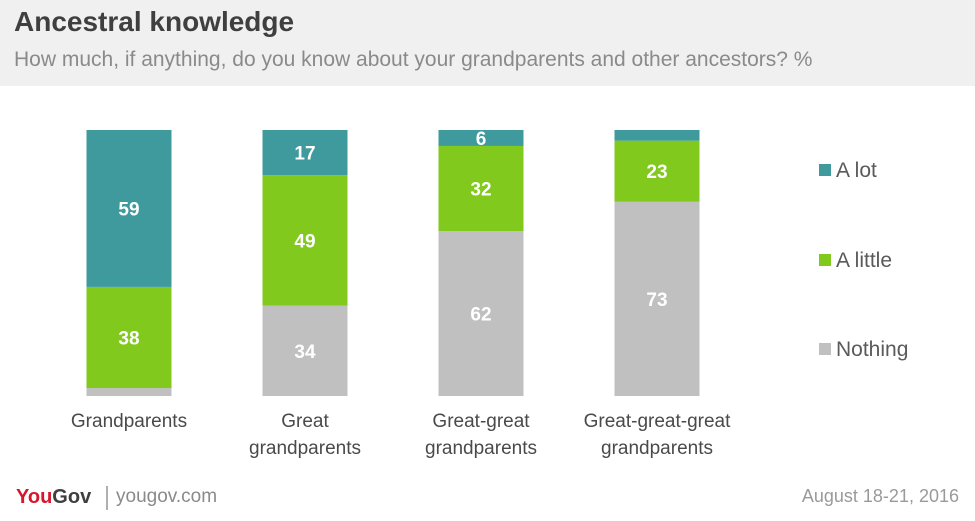 The image size is (975, 521). What do you see at coordinates (305, 448) in the screenshot?
I see `category-label-1-line-1: grandparents` at bounding box center [305, 448].